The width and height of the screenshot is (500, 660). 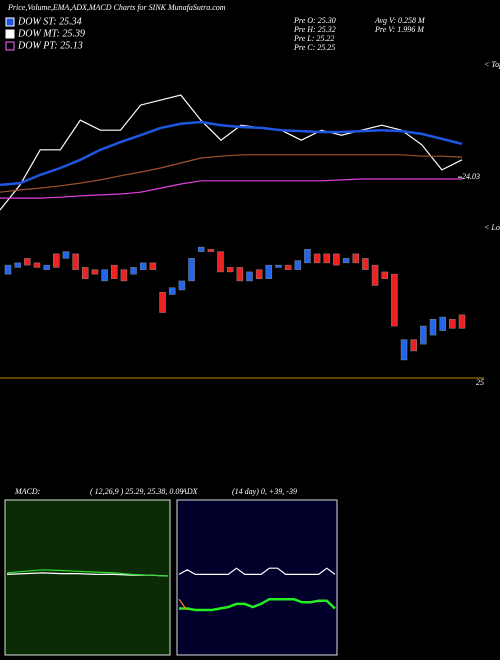 What do you see at coordinates (314, 47) in the screenshot?
I see `quote-text: Pre C: 25.25` at bounding box center [314, 47].